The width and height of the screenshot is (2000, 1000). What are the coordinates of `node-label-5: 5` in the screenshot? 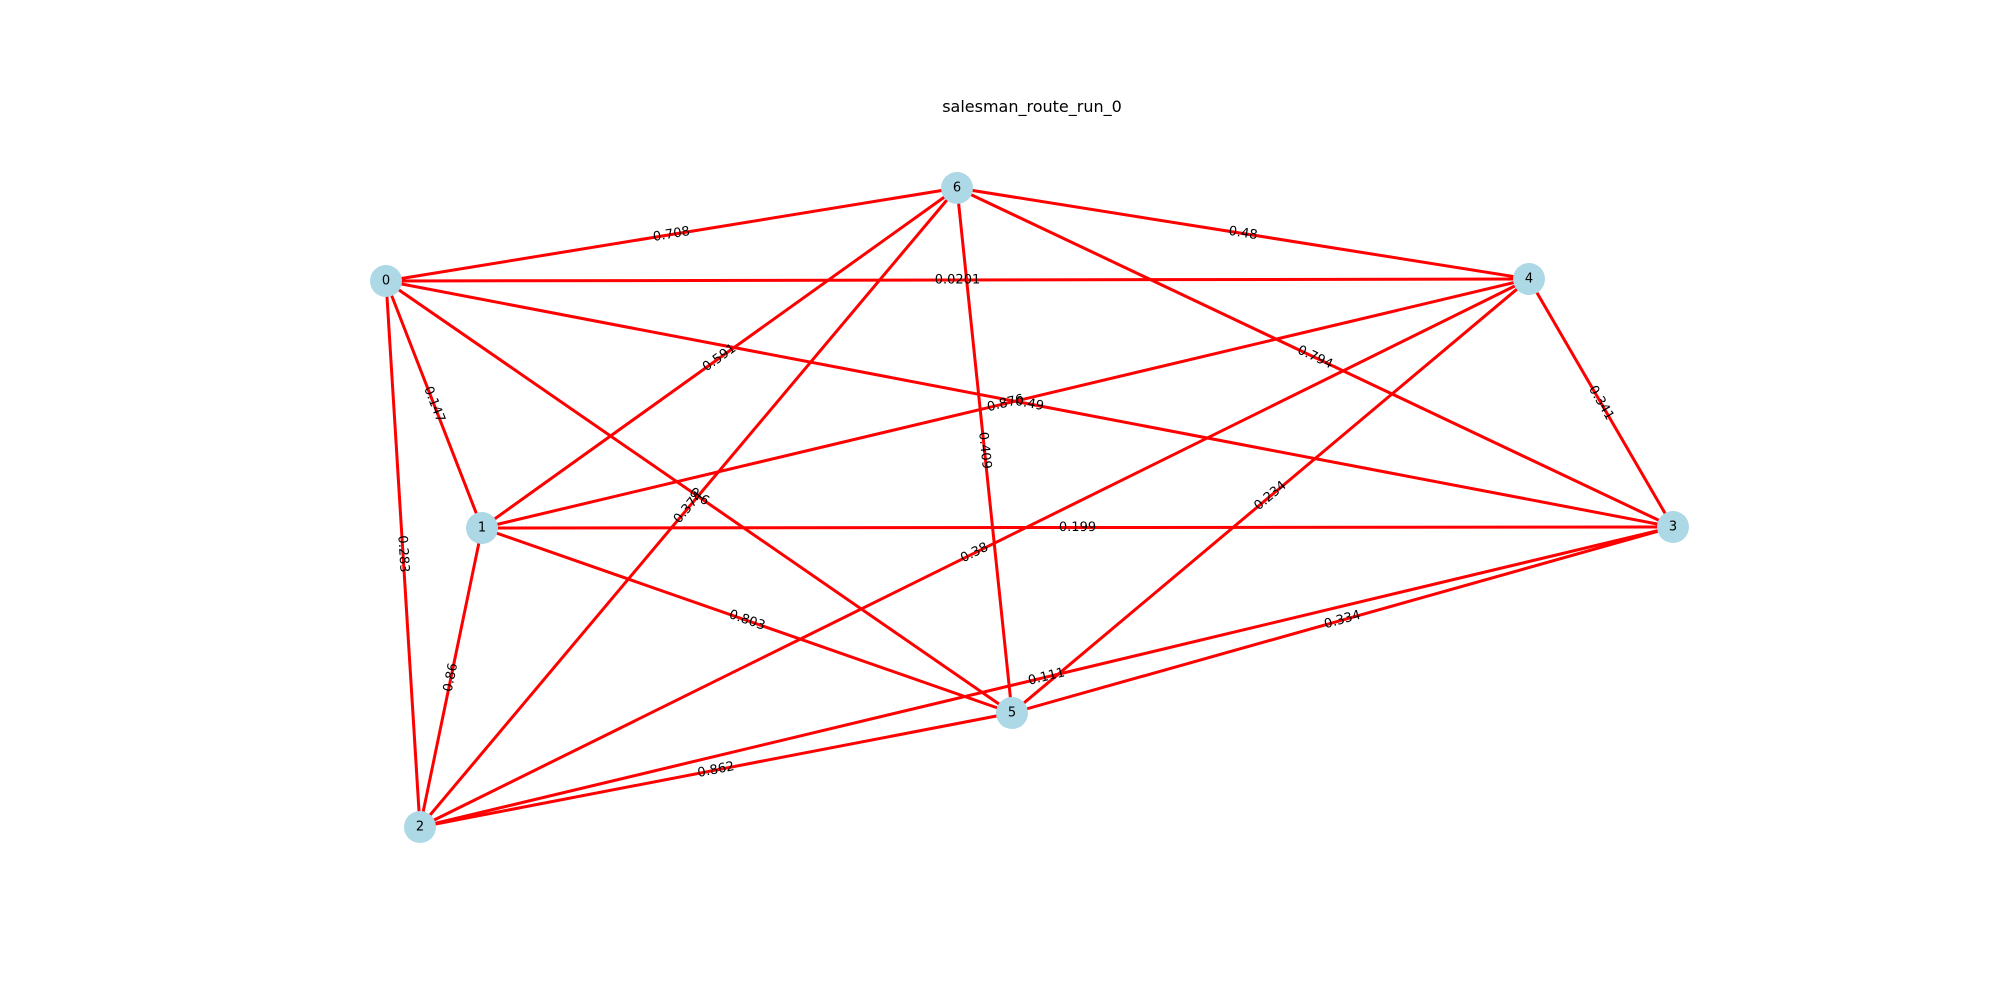 It's located at (1012, 713).